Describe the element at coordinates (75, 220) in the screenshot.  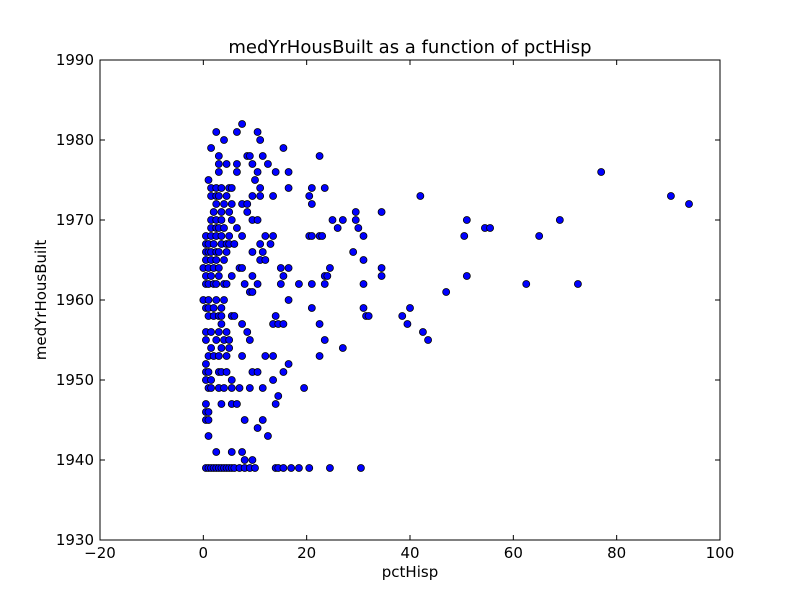
I see `y-tick-label: 1970` at that location.